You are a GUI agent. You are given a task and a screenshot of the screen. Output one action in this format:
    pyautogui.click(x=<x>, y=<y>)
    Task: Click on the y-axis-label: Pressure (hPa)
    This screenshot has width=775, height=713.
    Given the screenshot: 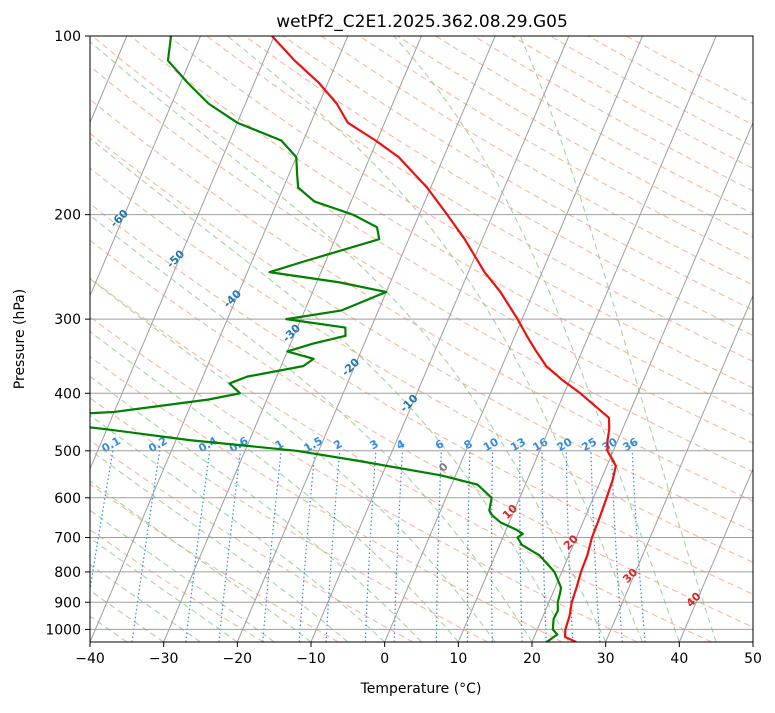 What is the action you would take?
    pyautogui.click(x=20, y=339)
    